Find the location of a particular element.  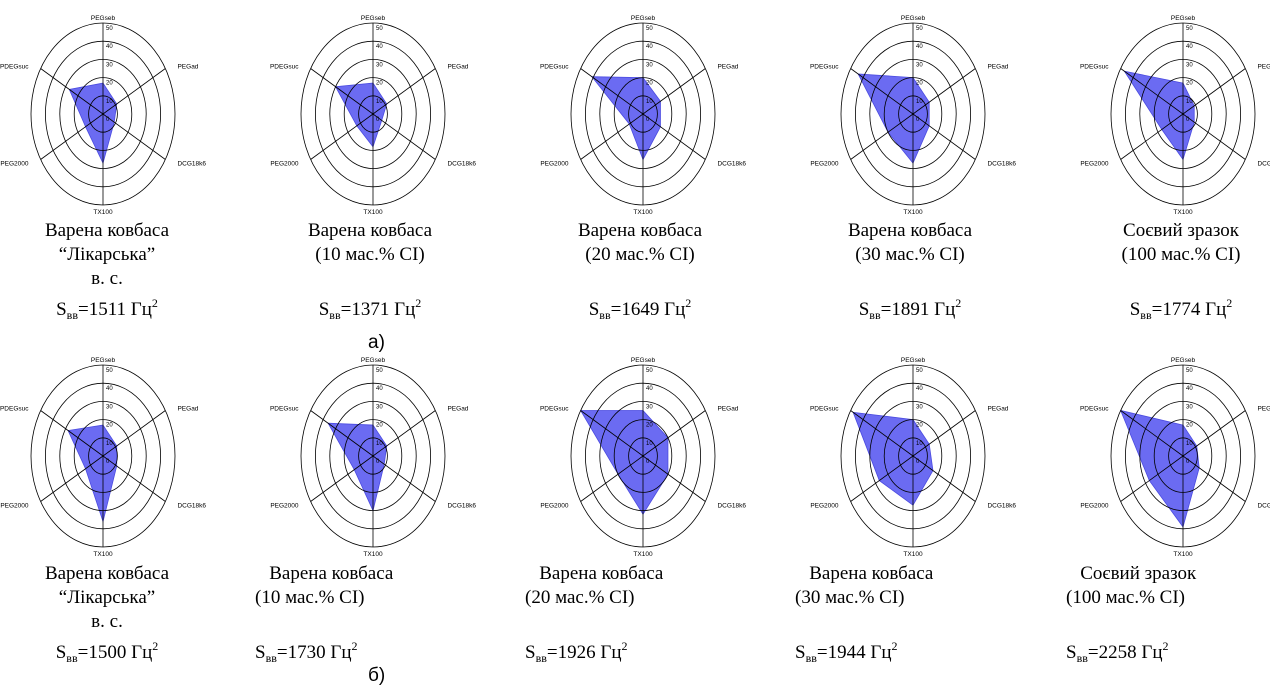

caption-line: в. с. is located at coordinates (107, 621).